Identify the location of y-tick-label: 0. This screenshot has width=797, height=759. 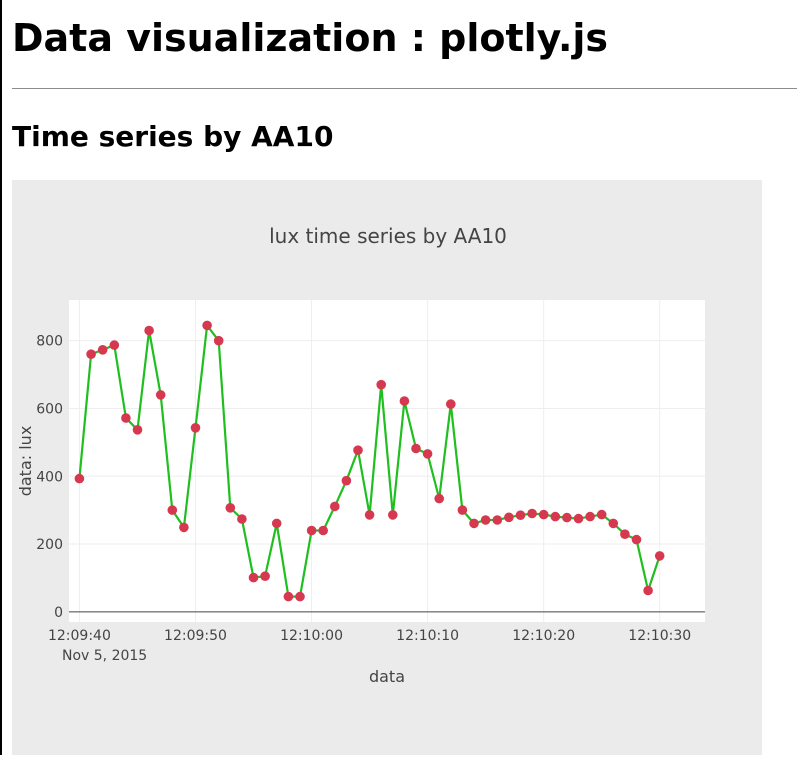
(58, 613).